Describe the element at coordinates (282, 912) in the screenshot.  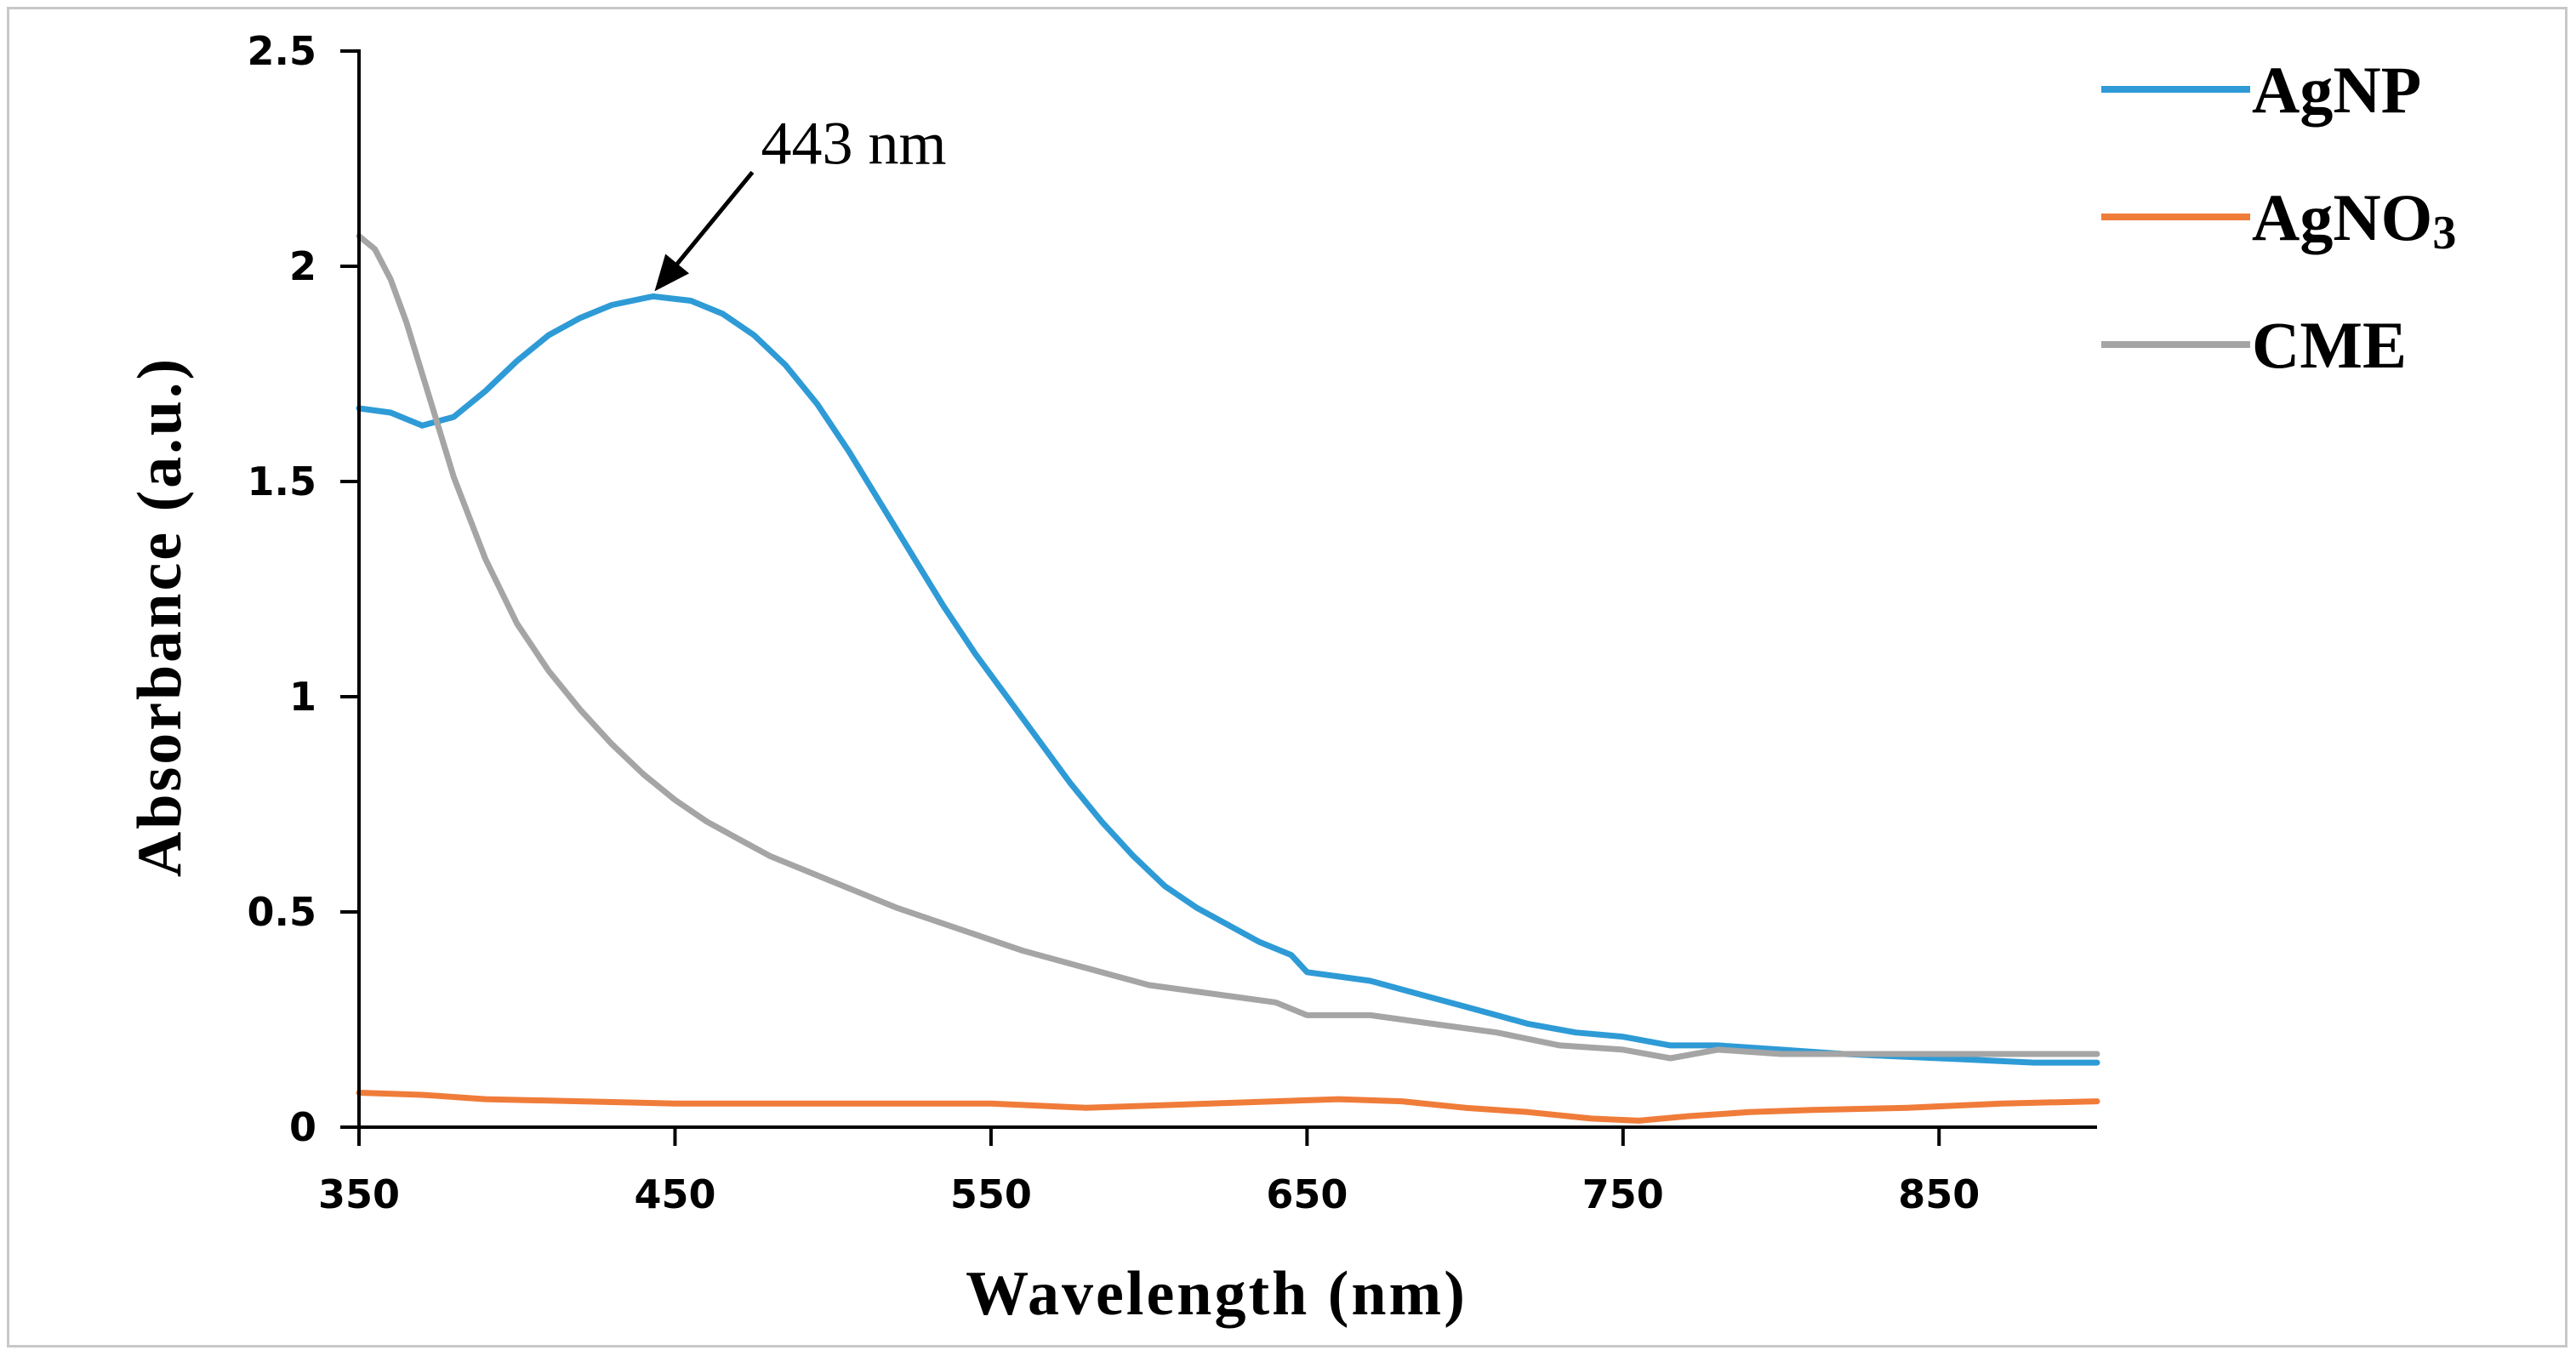
I see `y-tick-label: 0.5` at that location.